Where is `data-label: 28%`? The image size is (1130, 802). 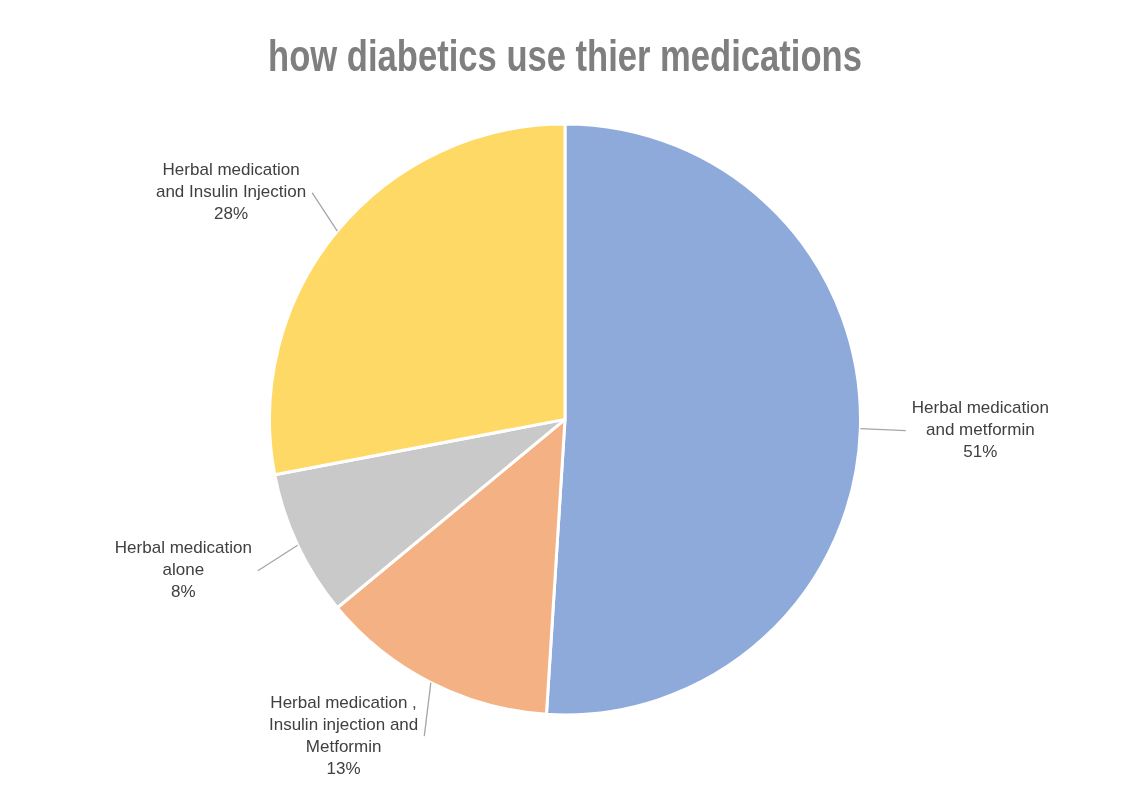 data-label: 28% is located at coordinates (231, 214).